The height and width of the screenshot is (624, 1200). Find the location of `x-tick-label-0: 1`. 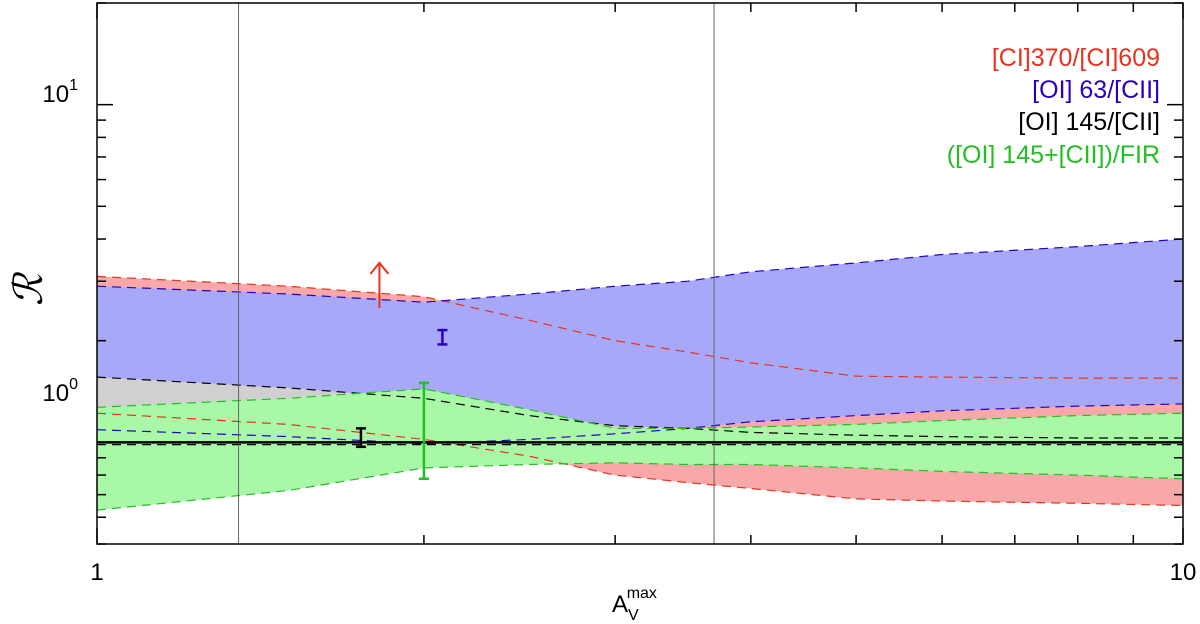

x-tick-label-0: 1 is located at coordinates (96, 572).